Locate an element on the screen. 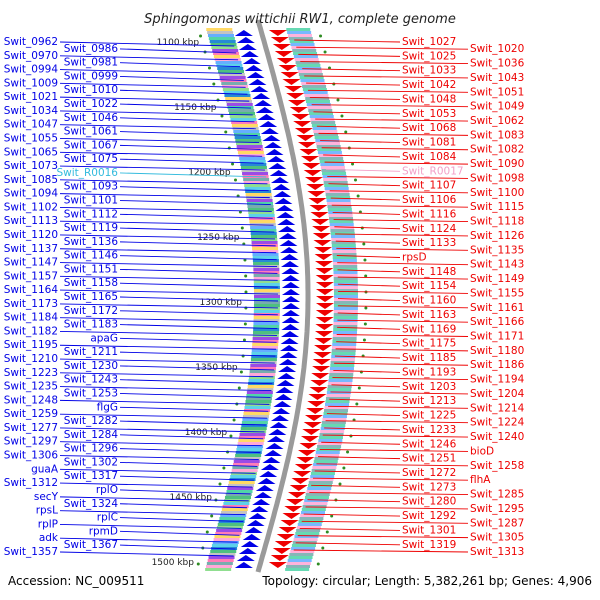 This screenshot has width=600, height=600. forward-gene-label: Swit_1047 is located at coordinates (31, 125).